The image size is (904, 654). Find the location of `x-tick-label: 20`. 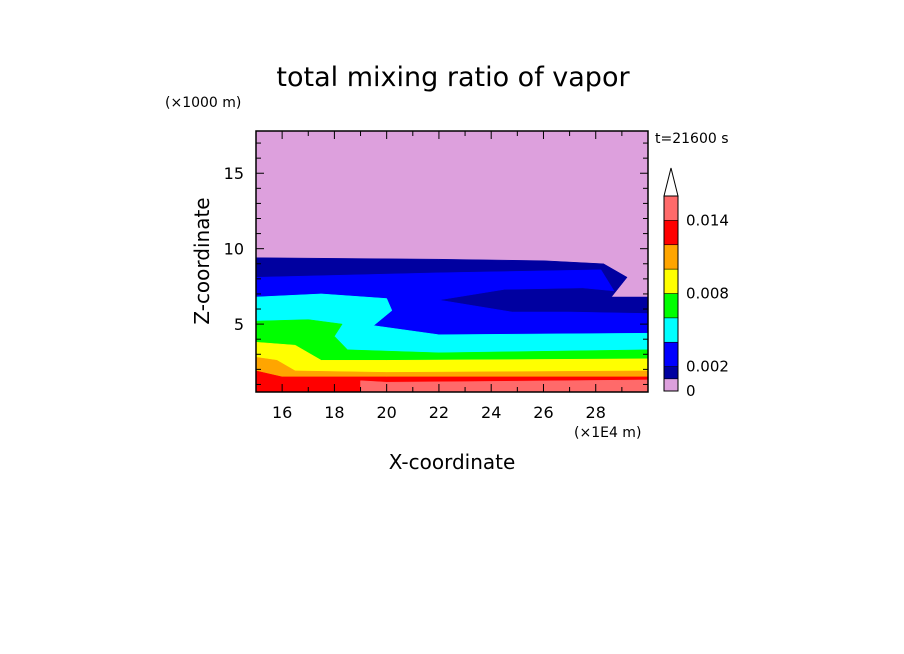

x-tick-label: 20 is located at coordinates (386, 412).